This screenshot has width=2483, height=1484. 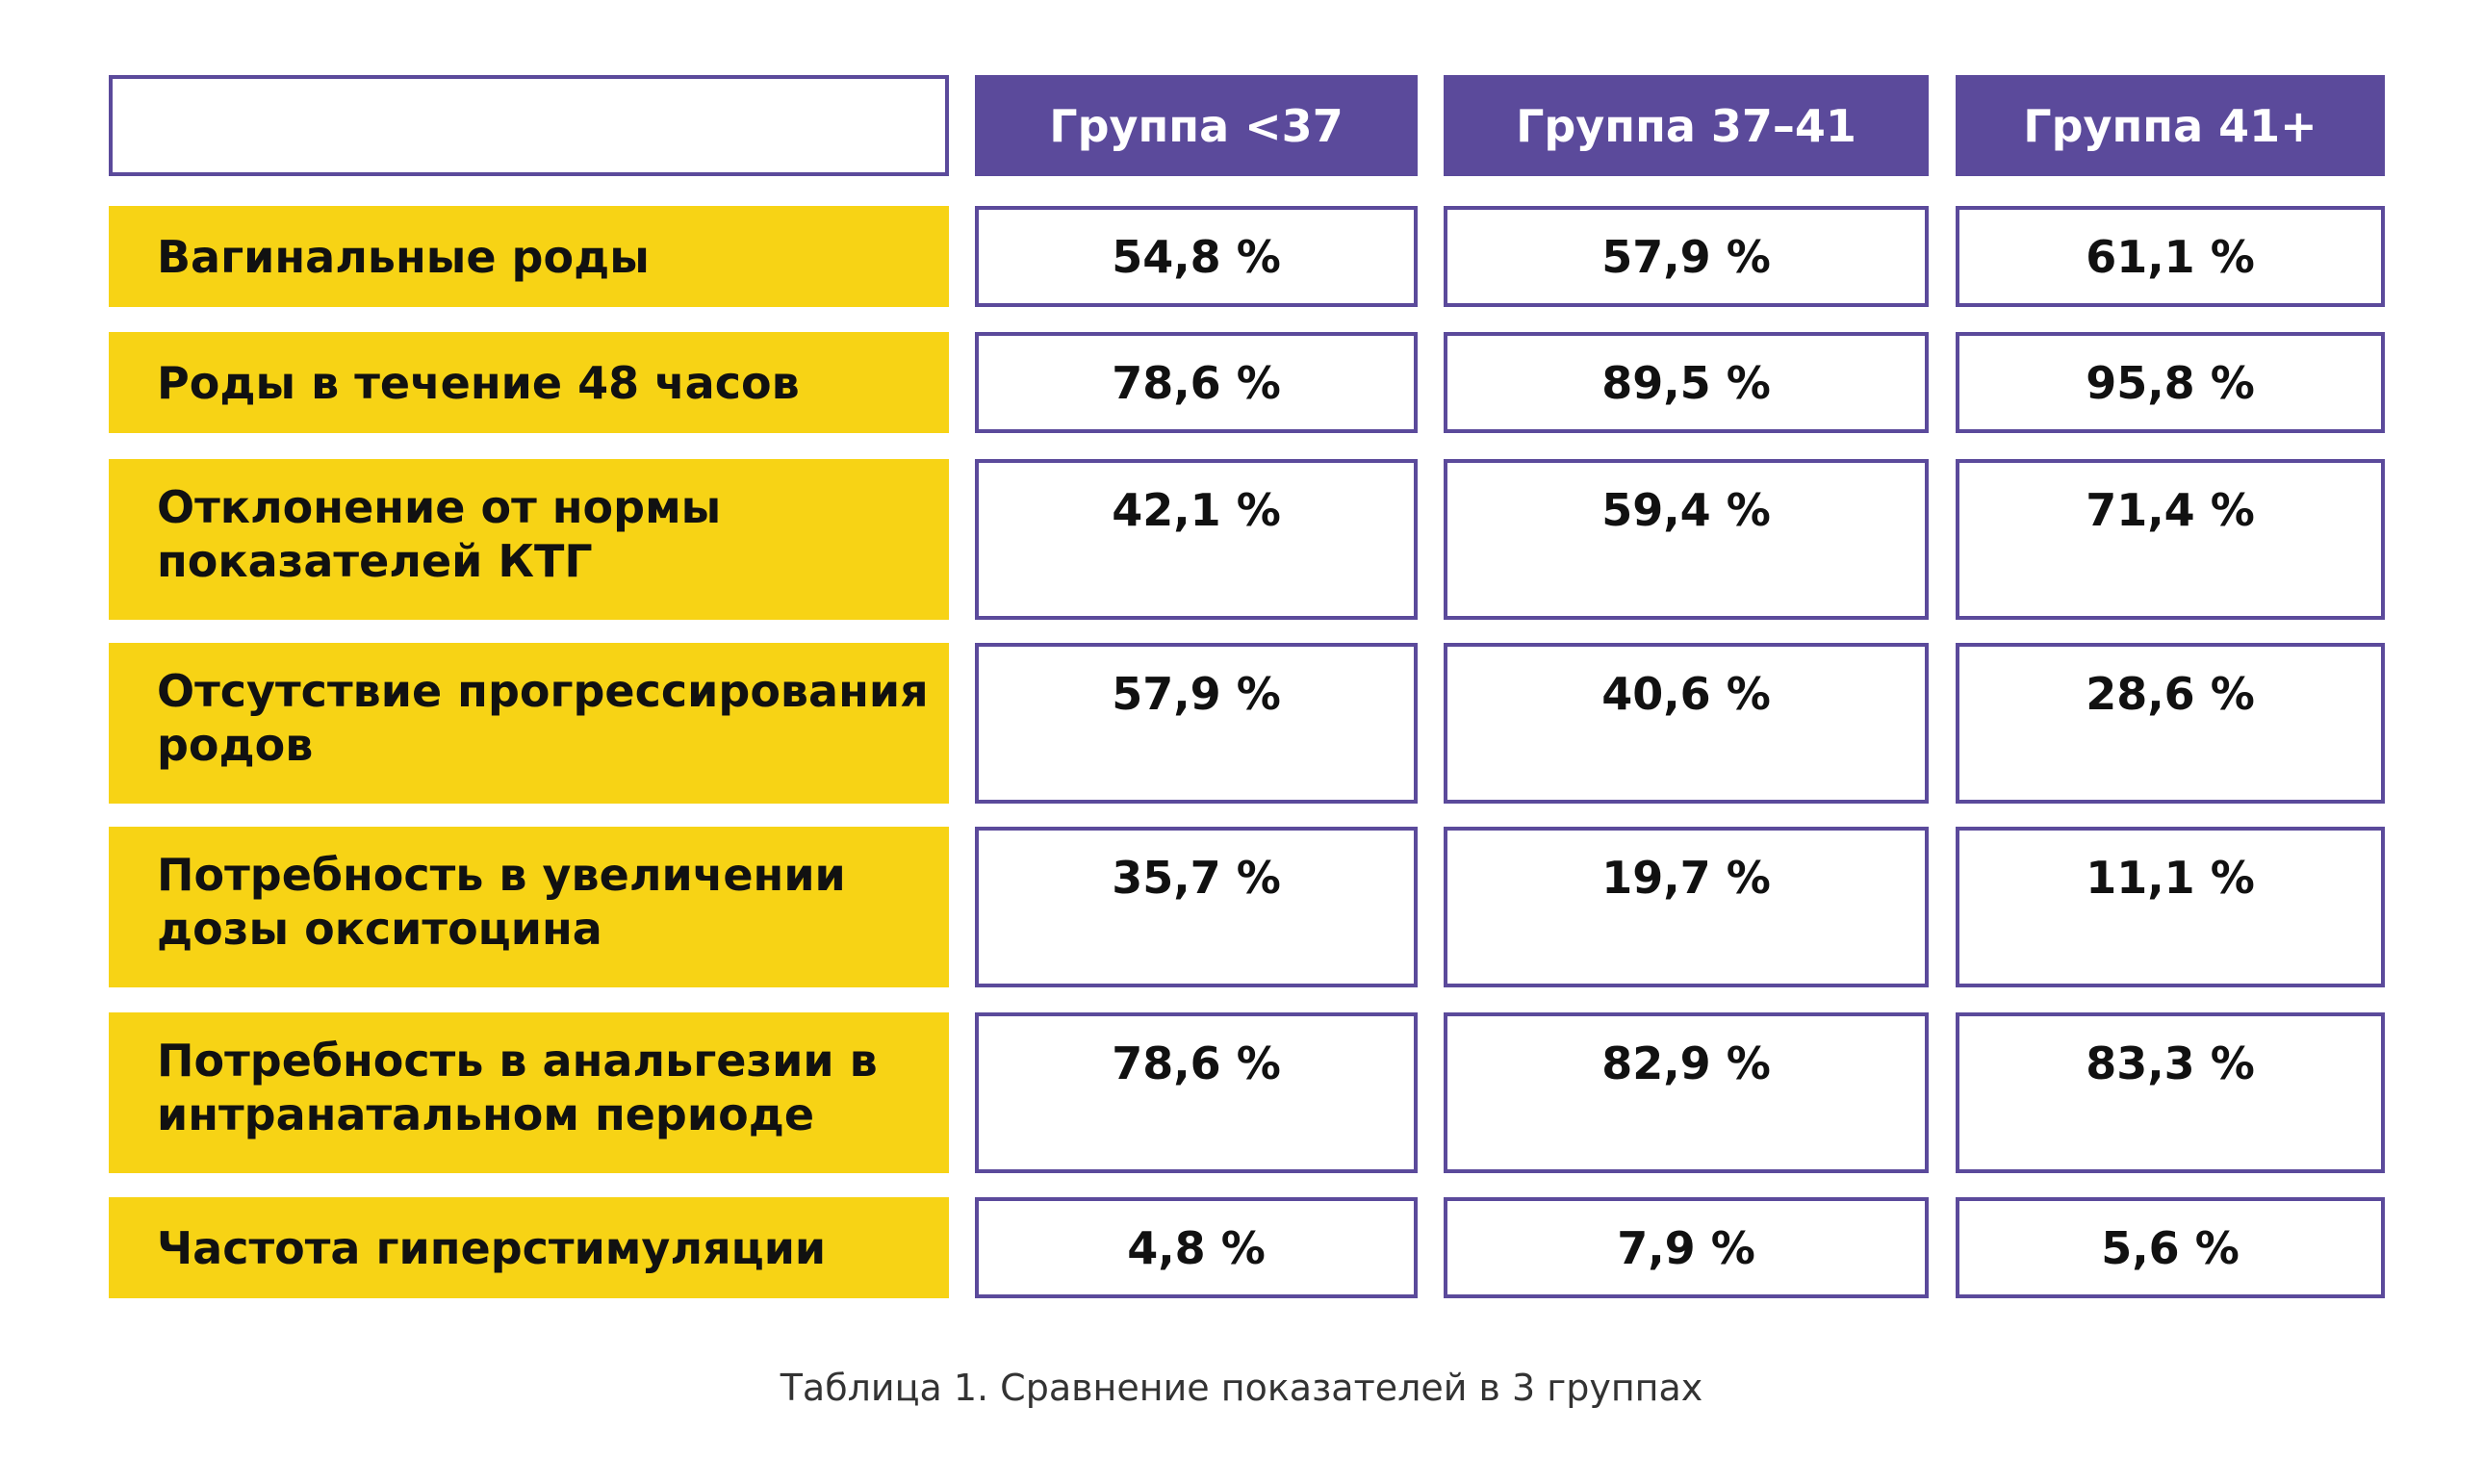 What do you see at coordinates (1686, 540) in the screenshot?
I see `table-cell: 59,4 %` at bounding box center [1686, 540].